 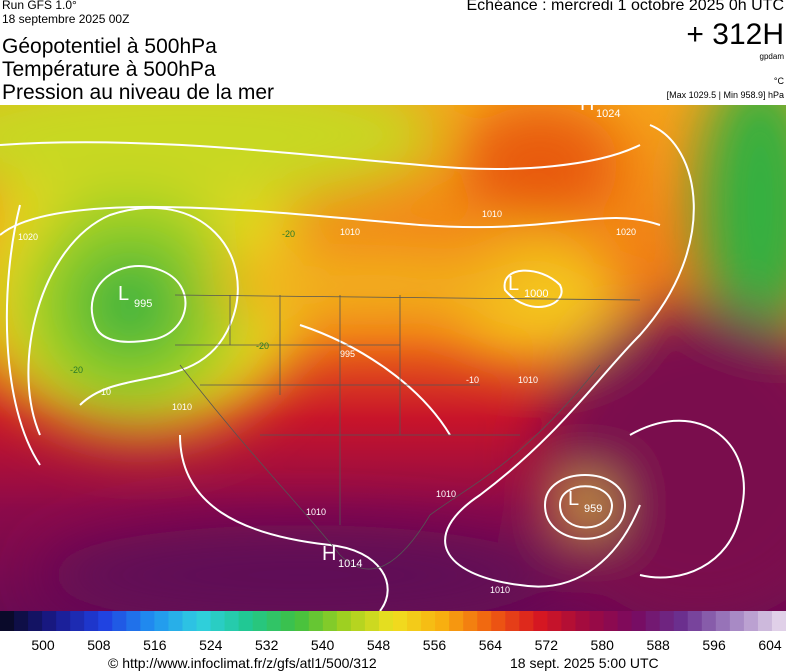 I want to click on colorbar-tick-label: 556, so click(x=435, y=645).